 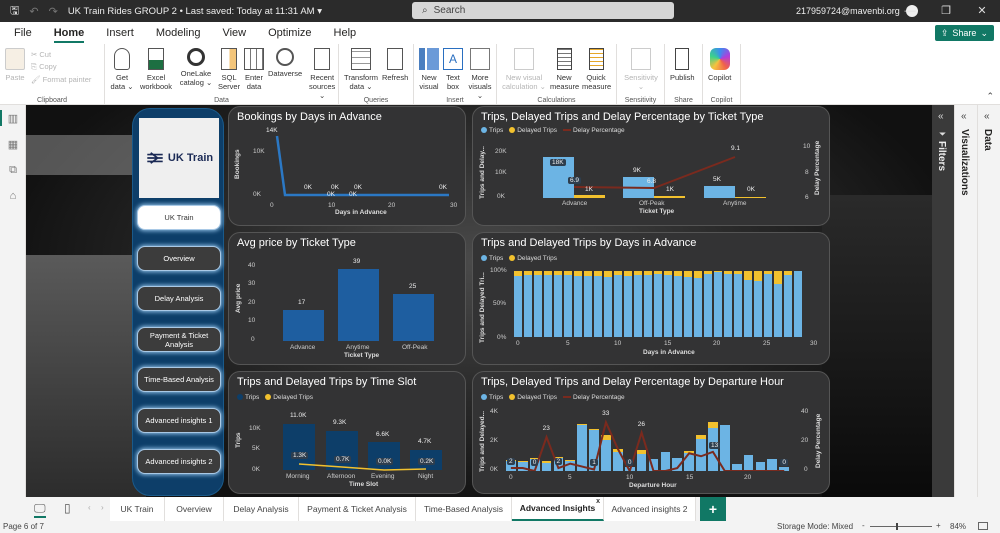 I want to click on text-box-button: A Text box, so click(x=453, y=75).